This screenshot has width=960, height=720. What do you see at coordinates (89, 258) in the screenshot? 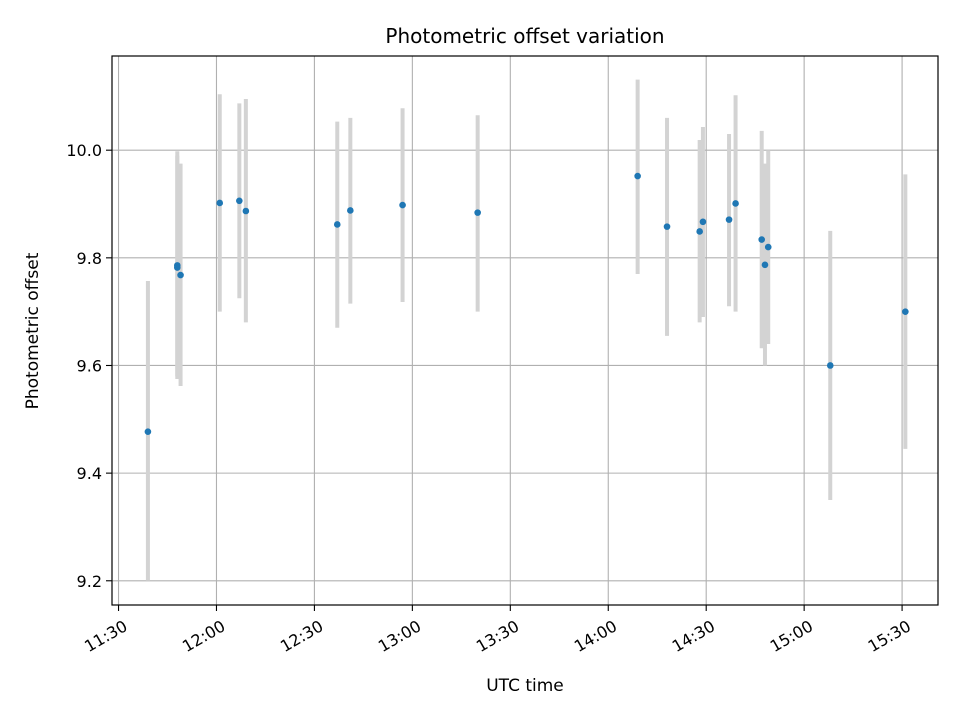
I see `y-tick-label: 9.8` at bounding box center [89, 258].